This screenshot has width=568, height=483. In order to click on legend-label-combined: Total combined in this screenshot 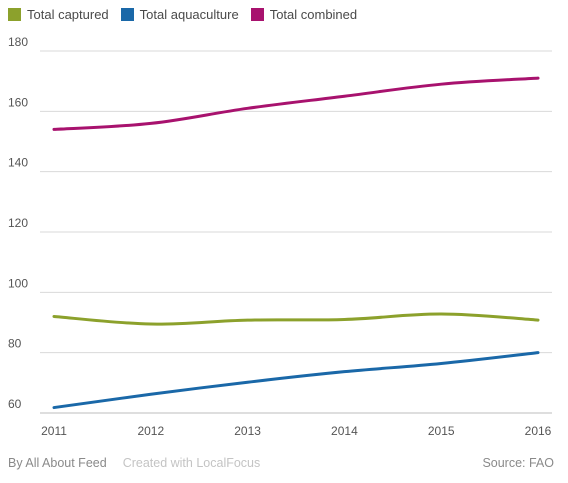, I will do `click(313, 14)`.